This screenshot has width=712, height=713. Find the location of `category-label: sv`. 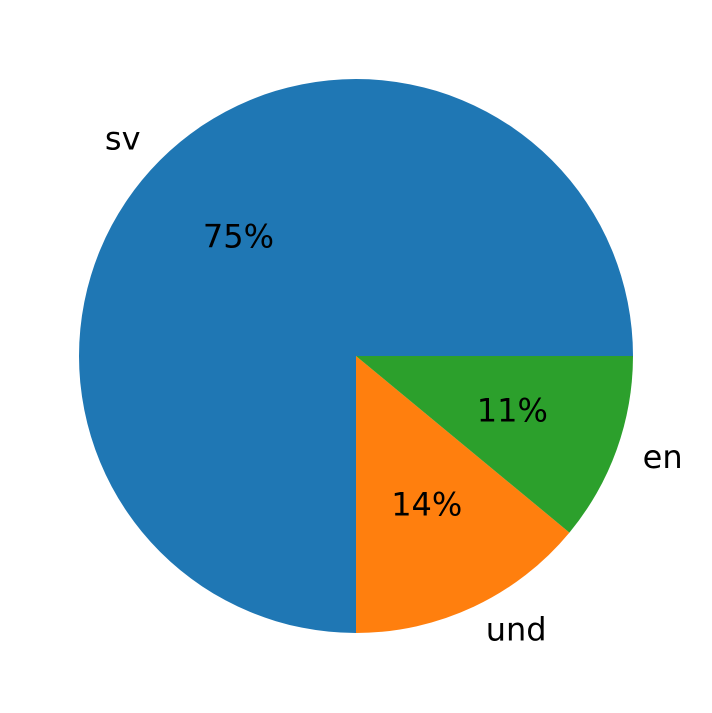

category-label: sv is located at coordinates (123, 139).